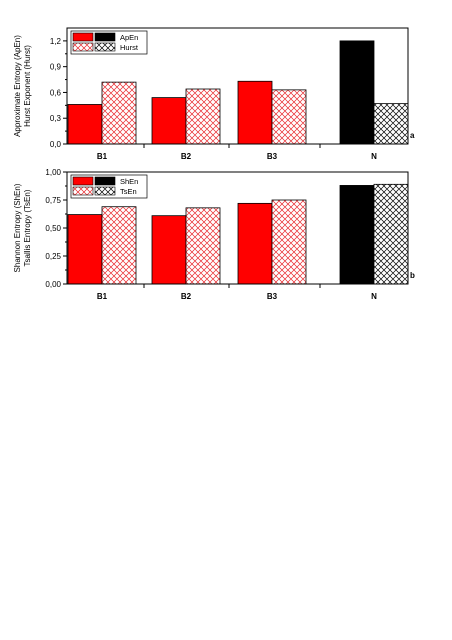 This screenshot has width=452, height=640. I want to click on bar-shen-b3, so click(255, 243).